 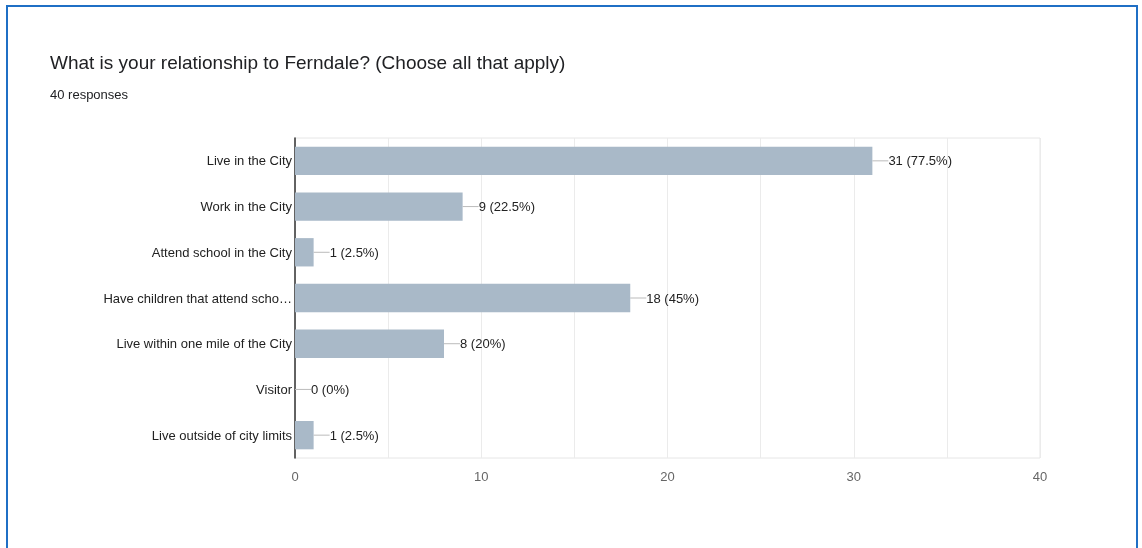 What do you see at coordinates (330, 389) in the screenshot?
I see `data-label: 0 (0%)` at bounding box center [330, 389].